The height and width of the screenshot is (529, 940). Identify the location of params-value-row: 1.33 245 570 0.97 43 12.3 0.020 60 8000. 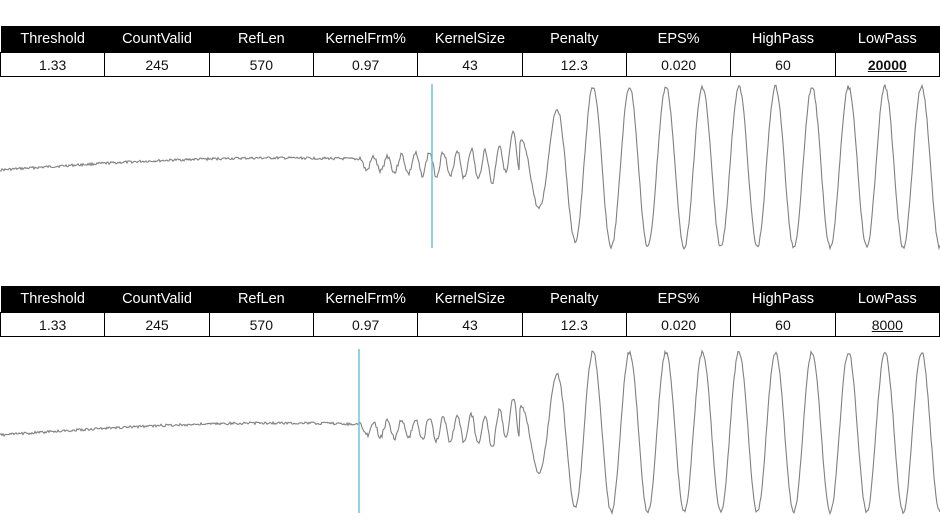
(470, 324).